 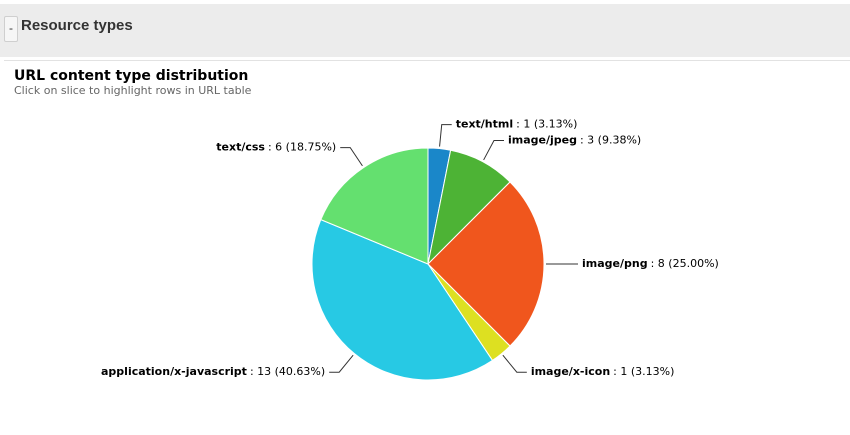 What do you see at coordinates (650, 263) in the screenshot?
I see `slice-label: image/png: 8 (25.00%)` at bounding box center [650, 263].